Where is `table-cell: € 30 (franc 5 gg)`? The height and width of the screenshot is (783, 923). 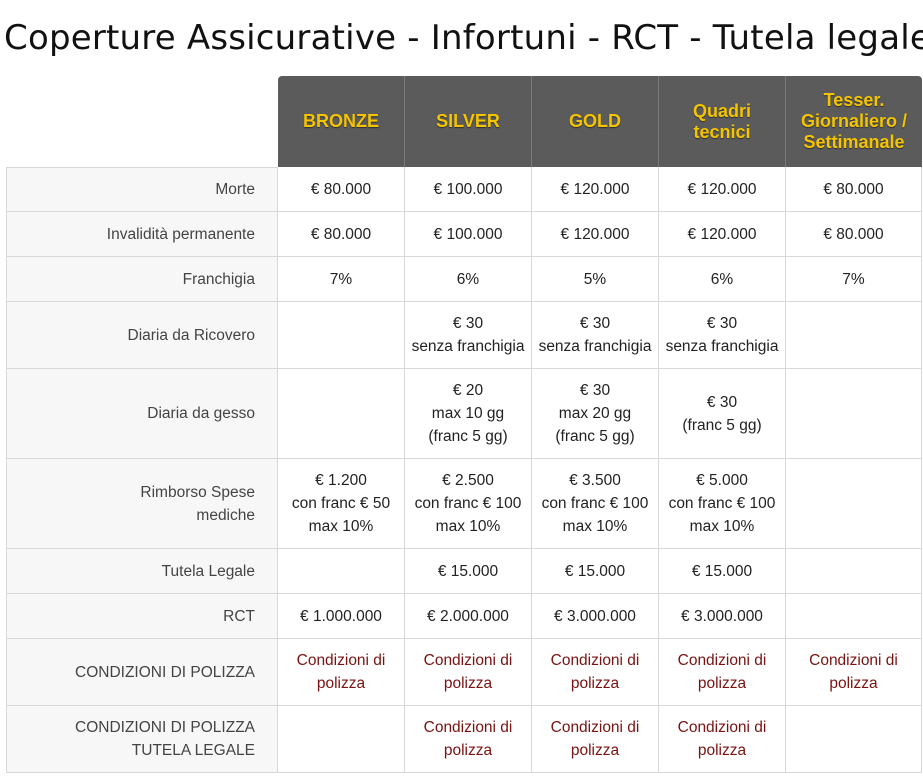
table-cell: € 30 (franc 5 gg) is located at coordinates (722, 414).